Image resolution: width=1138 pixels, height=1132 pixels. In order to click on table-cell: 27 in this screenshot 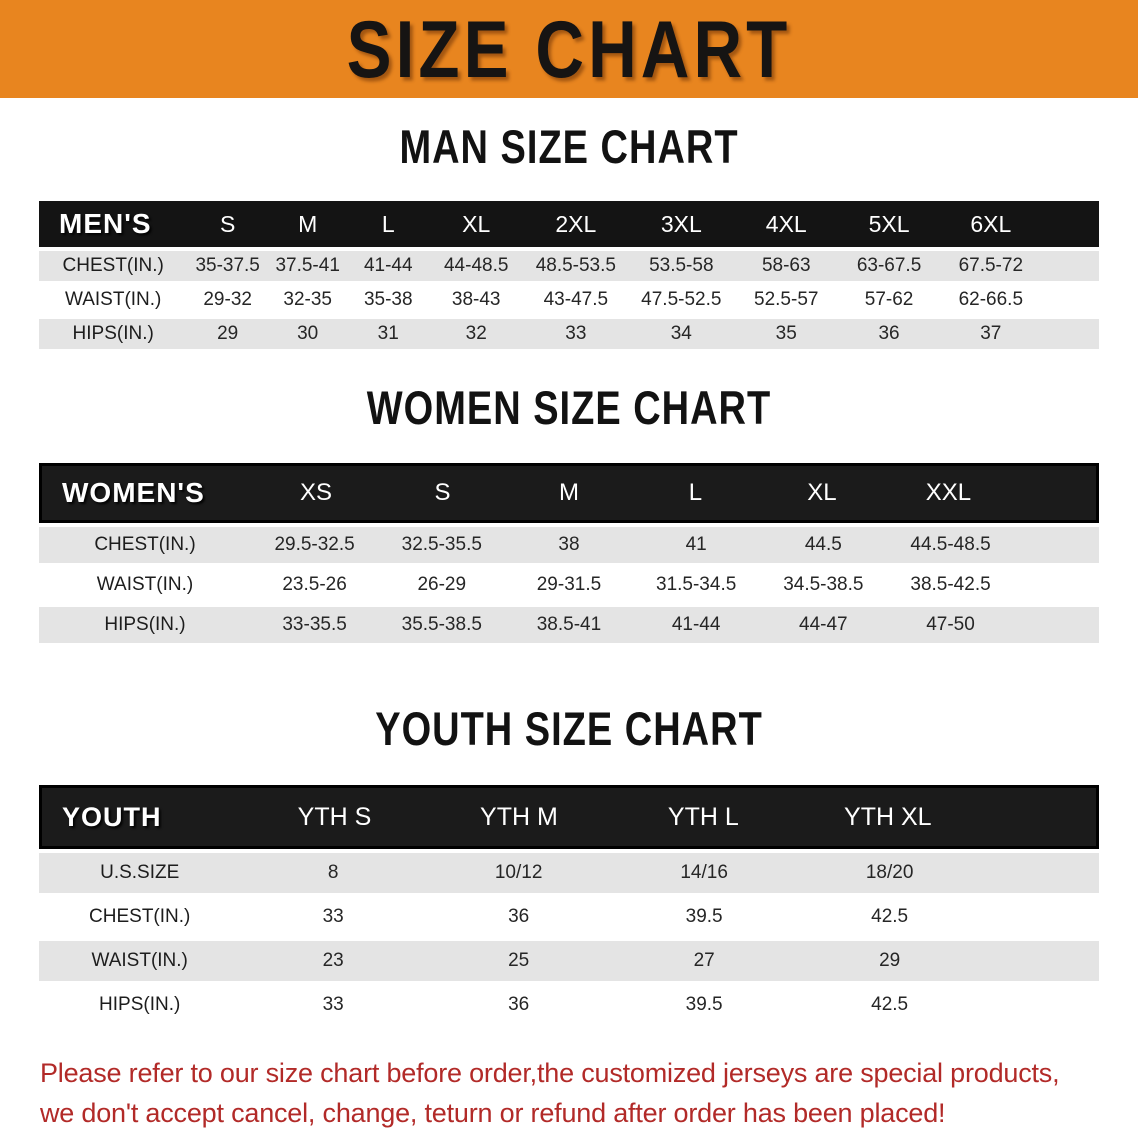, I will do `click(704, 960)`.